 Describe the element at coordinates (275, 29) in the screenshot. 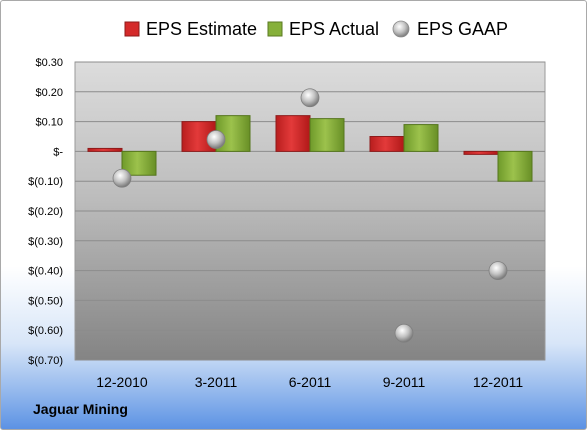

I see `legend-swatch-eps-actual` at that location.